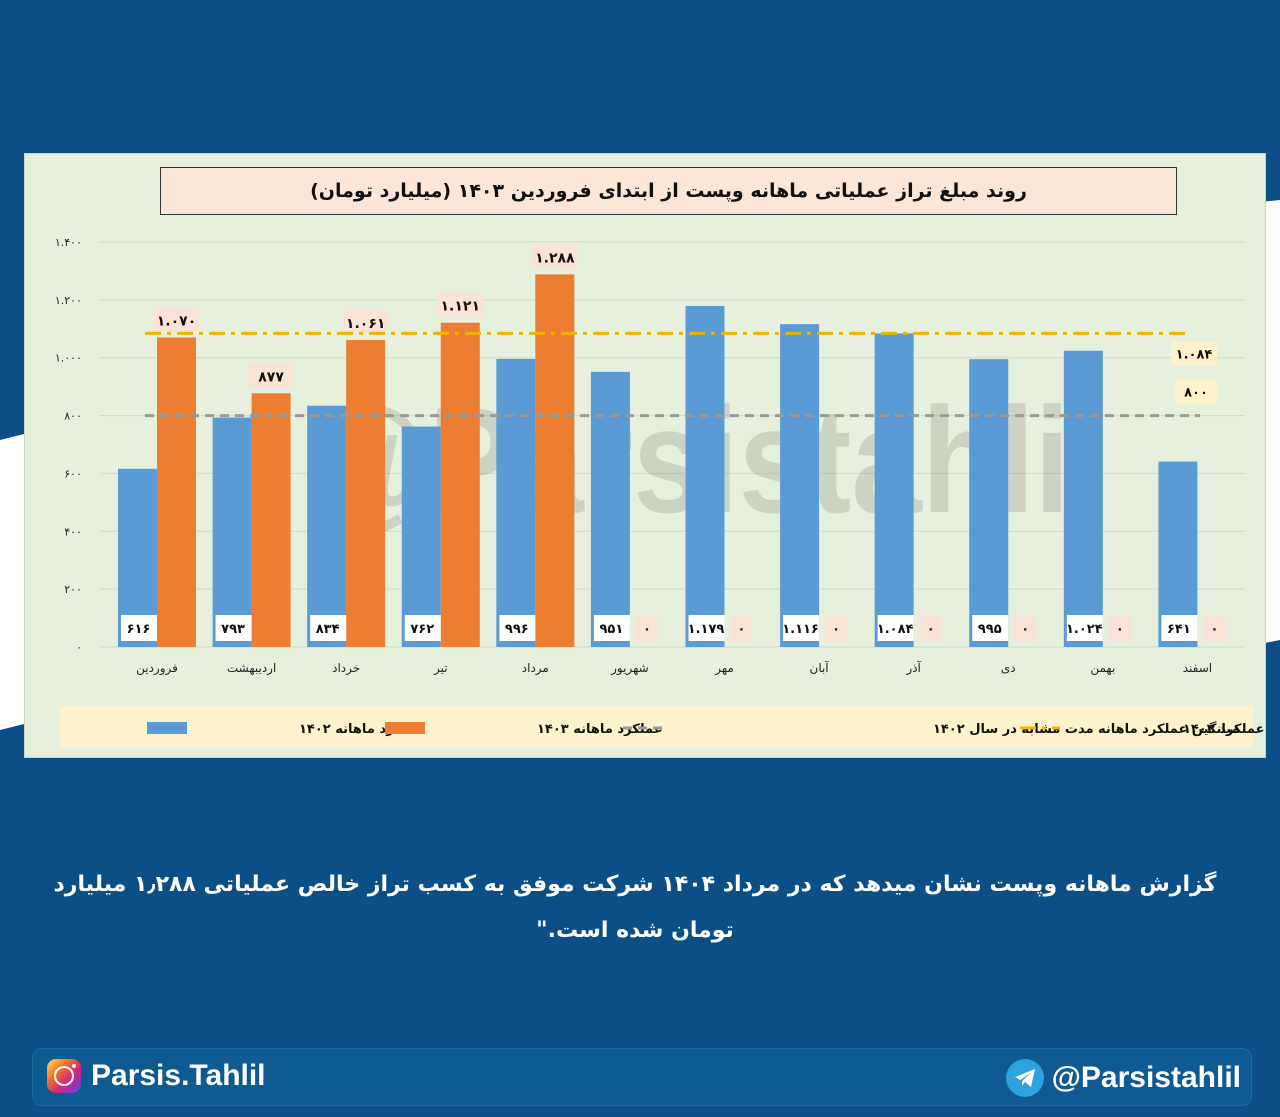 This screenshot has width=1280, height=1117. Describe the element at coordinates (73, 416) in the screenshot. I see `y-tick-label: ۸۰۰` at that location.